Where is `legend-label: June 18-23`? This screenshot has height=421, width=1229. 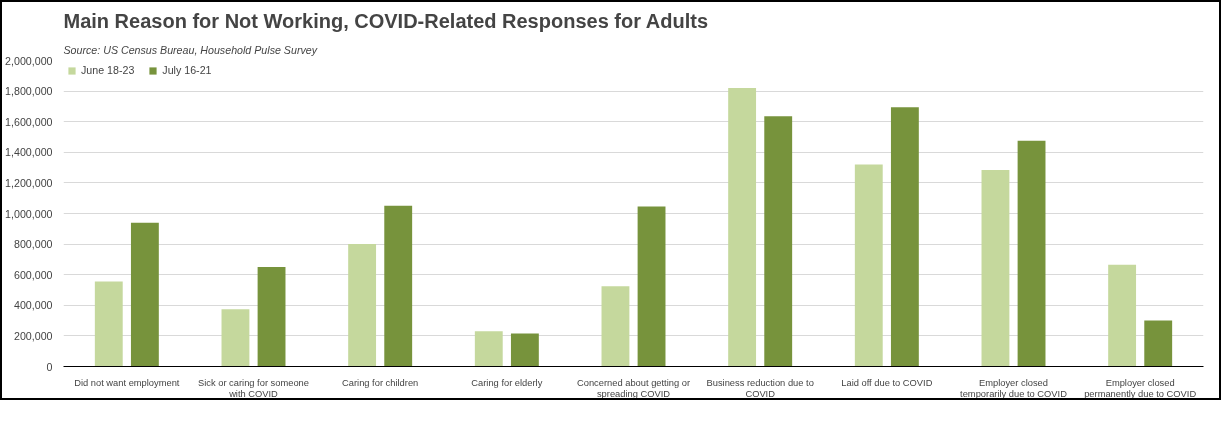 legend-label: June 18-23 is located at coordinates (108, 70).